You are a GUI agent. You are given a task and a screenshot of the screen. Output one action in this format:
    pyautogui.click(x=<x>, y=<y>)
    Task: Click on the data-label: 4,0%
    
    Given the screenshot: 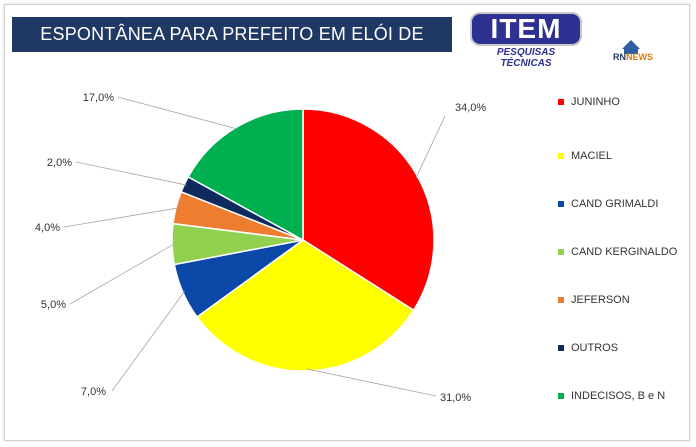 What is the action you would take?
    pyautogui.click(x=47, y=228)
    